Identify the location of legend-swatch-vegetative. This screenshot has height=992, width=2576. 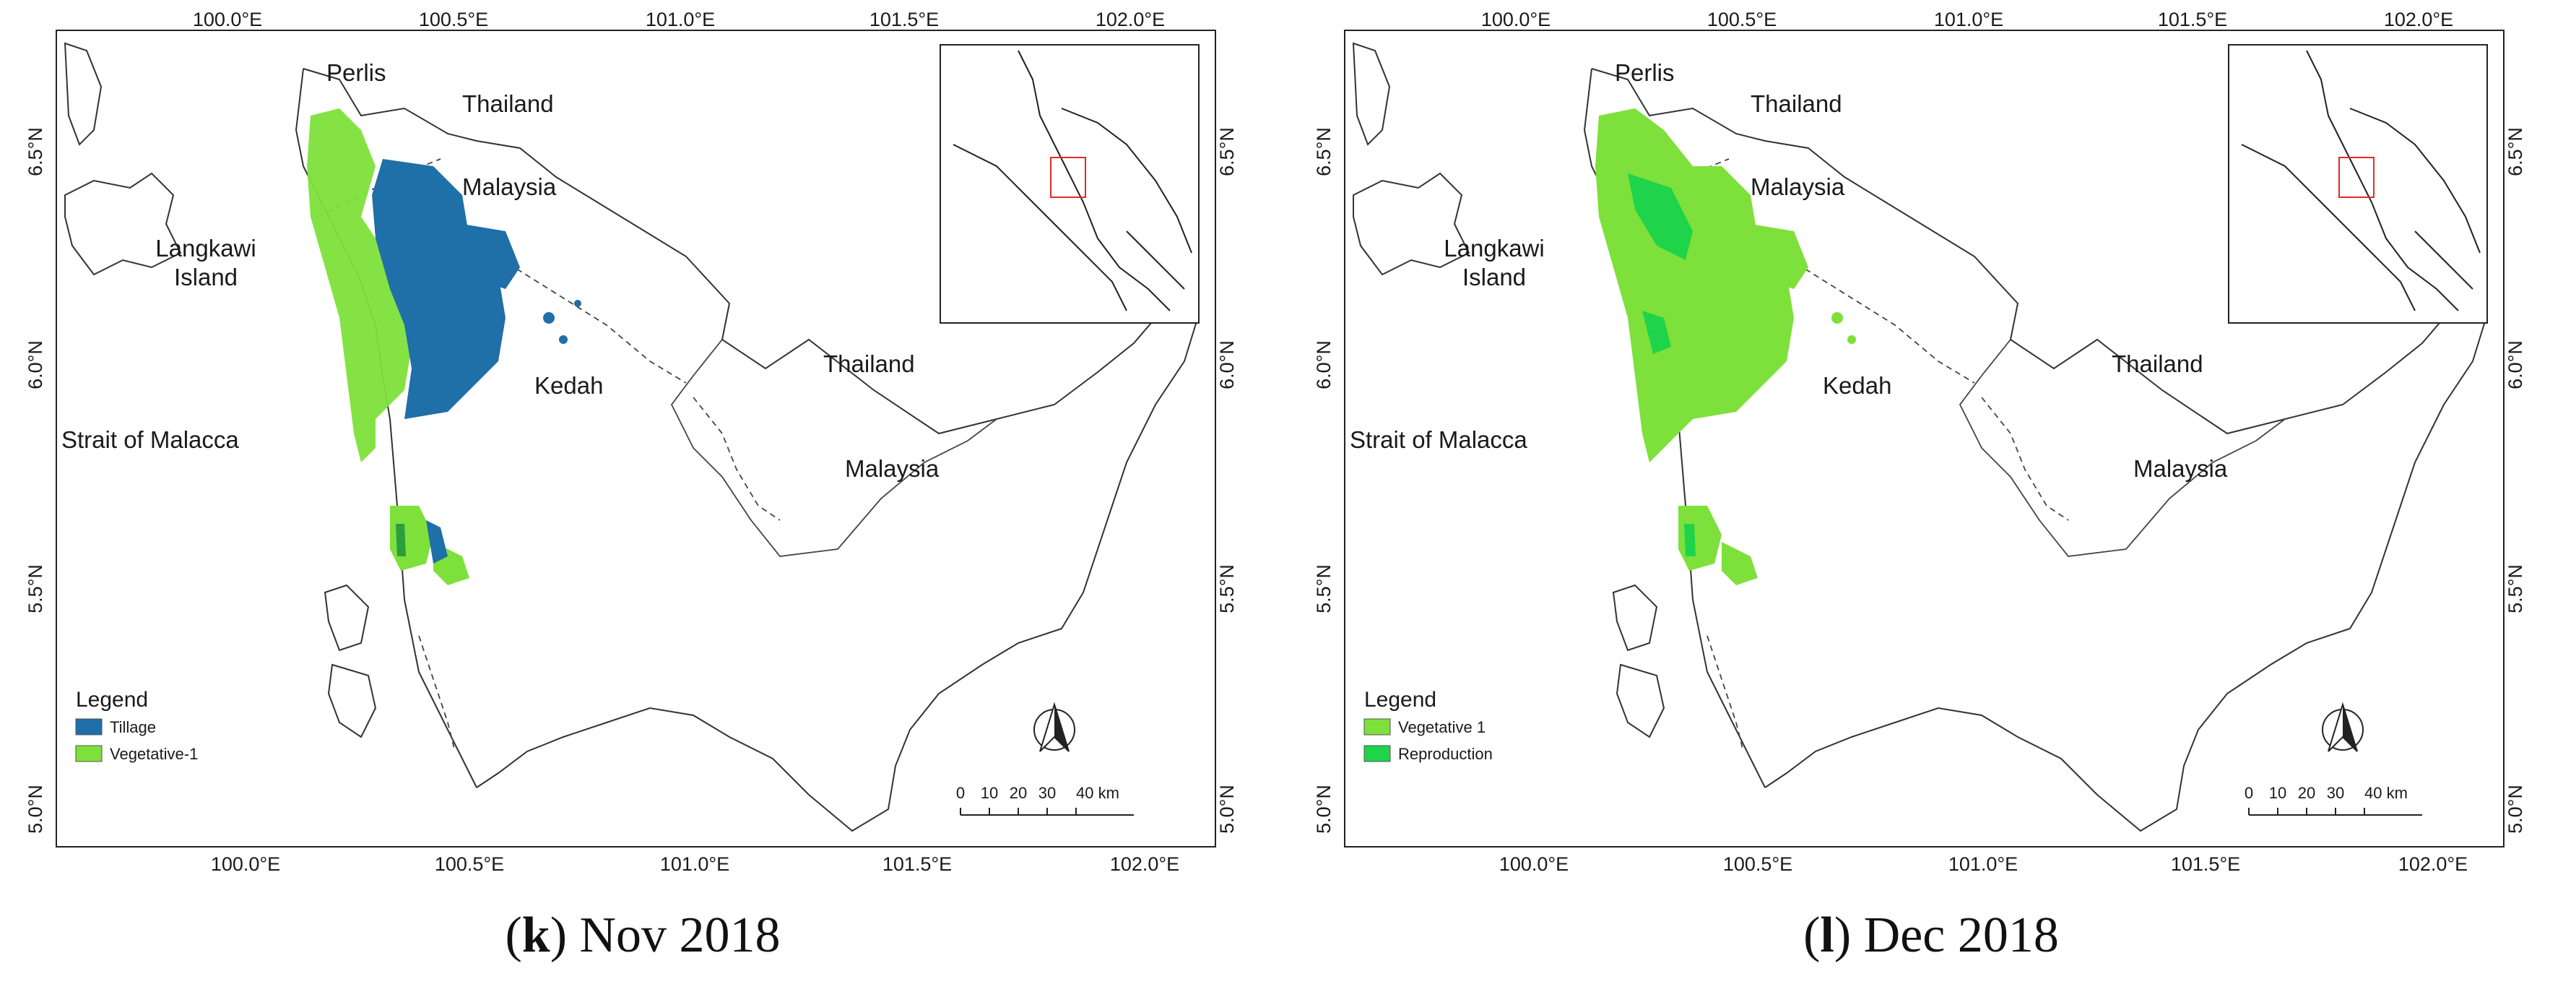
(89, 753).